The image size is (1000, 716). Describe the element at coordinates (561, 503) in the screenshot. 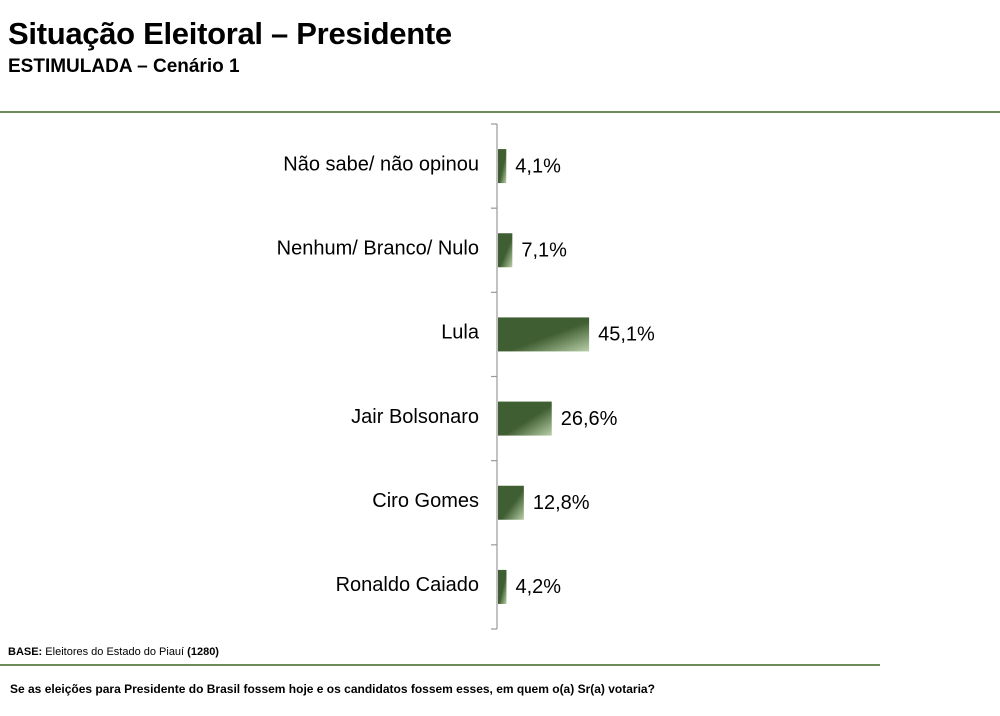

I see `data-label: 12,8%` at that location.